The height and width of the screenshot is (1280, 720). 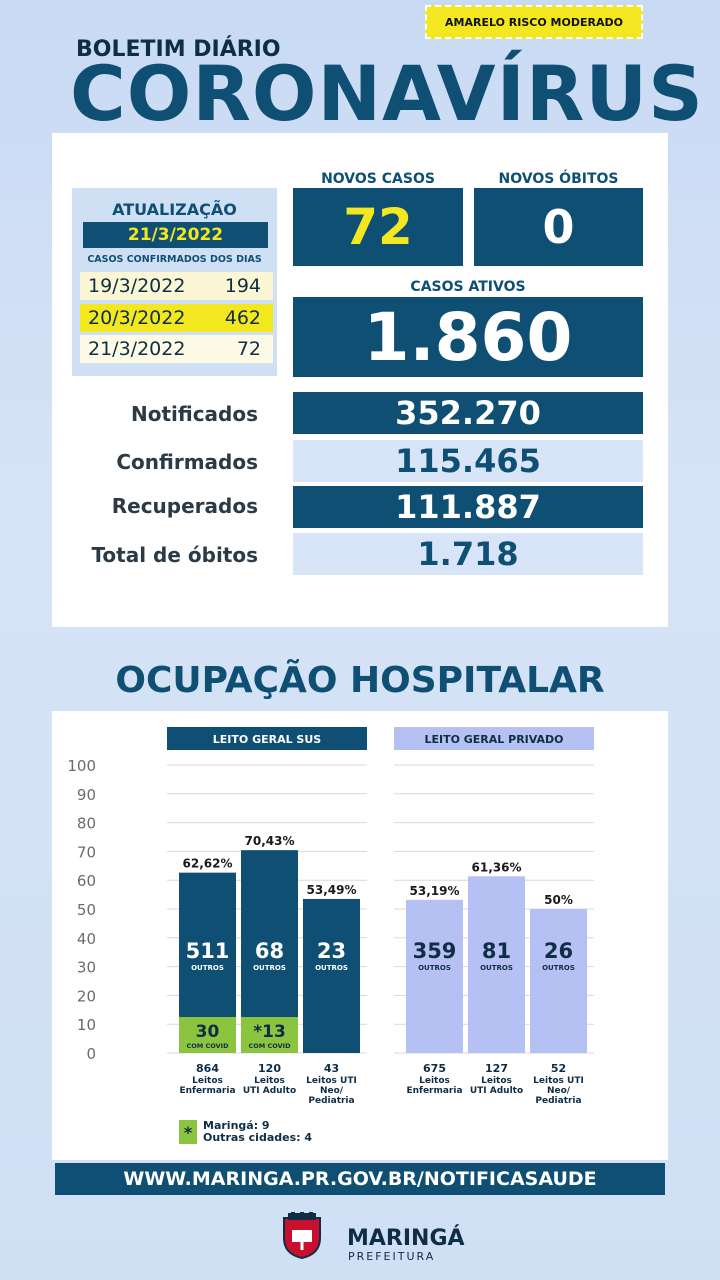 What do you see at coordinates (194, 414) in the screenshot?
I see `notified-label: Notificados` at bounding box center [194, 414].